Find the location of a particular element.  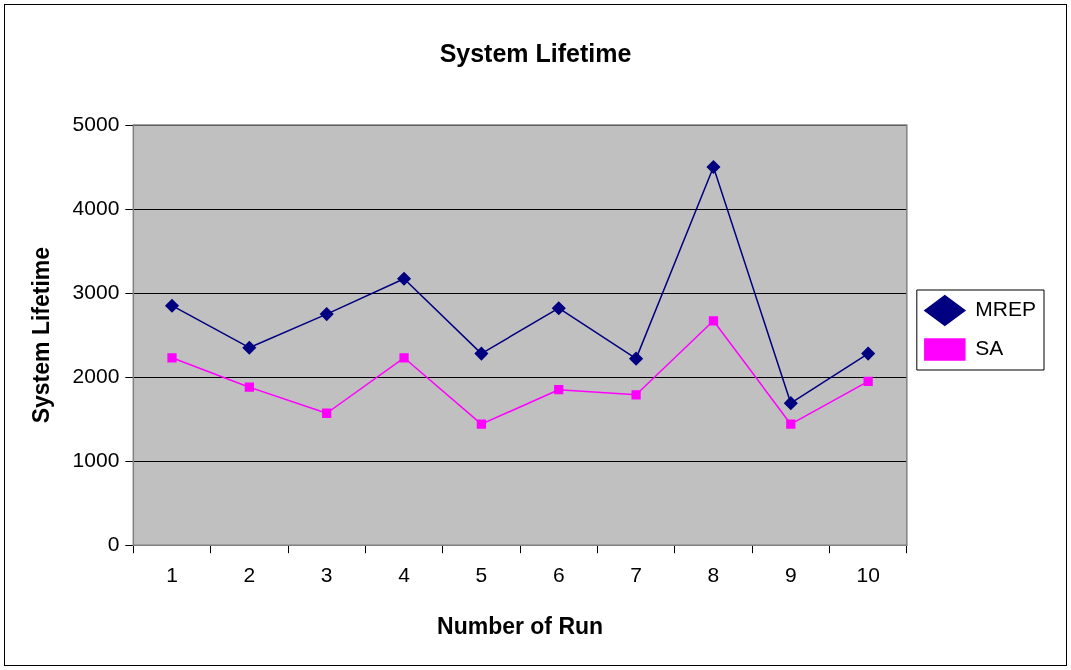

y-tick-label: 4000 is located at coordinates (96, 207).